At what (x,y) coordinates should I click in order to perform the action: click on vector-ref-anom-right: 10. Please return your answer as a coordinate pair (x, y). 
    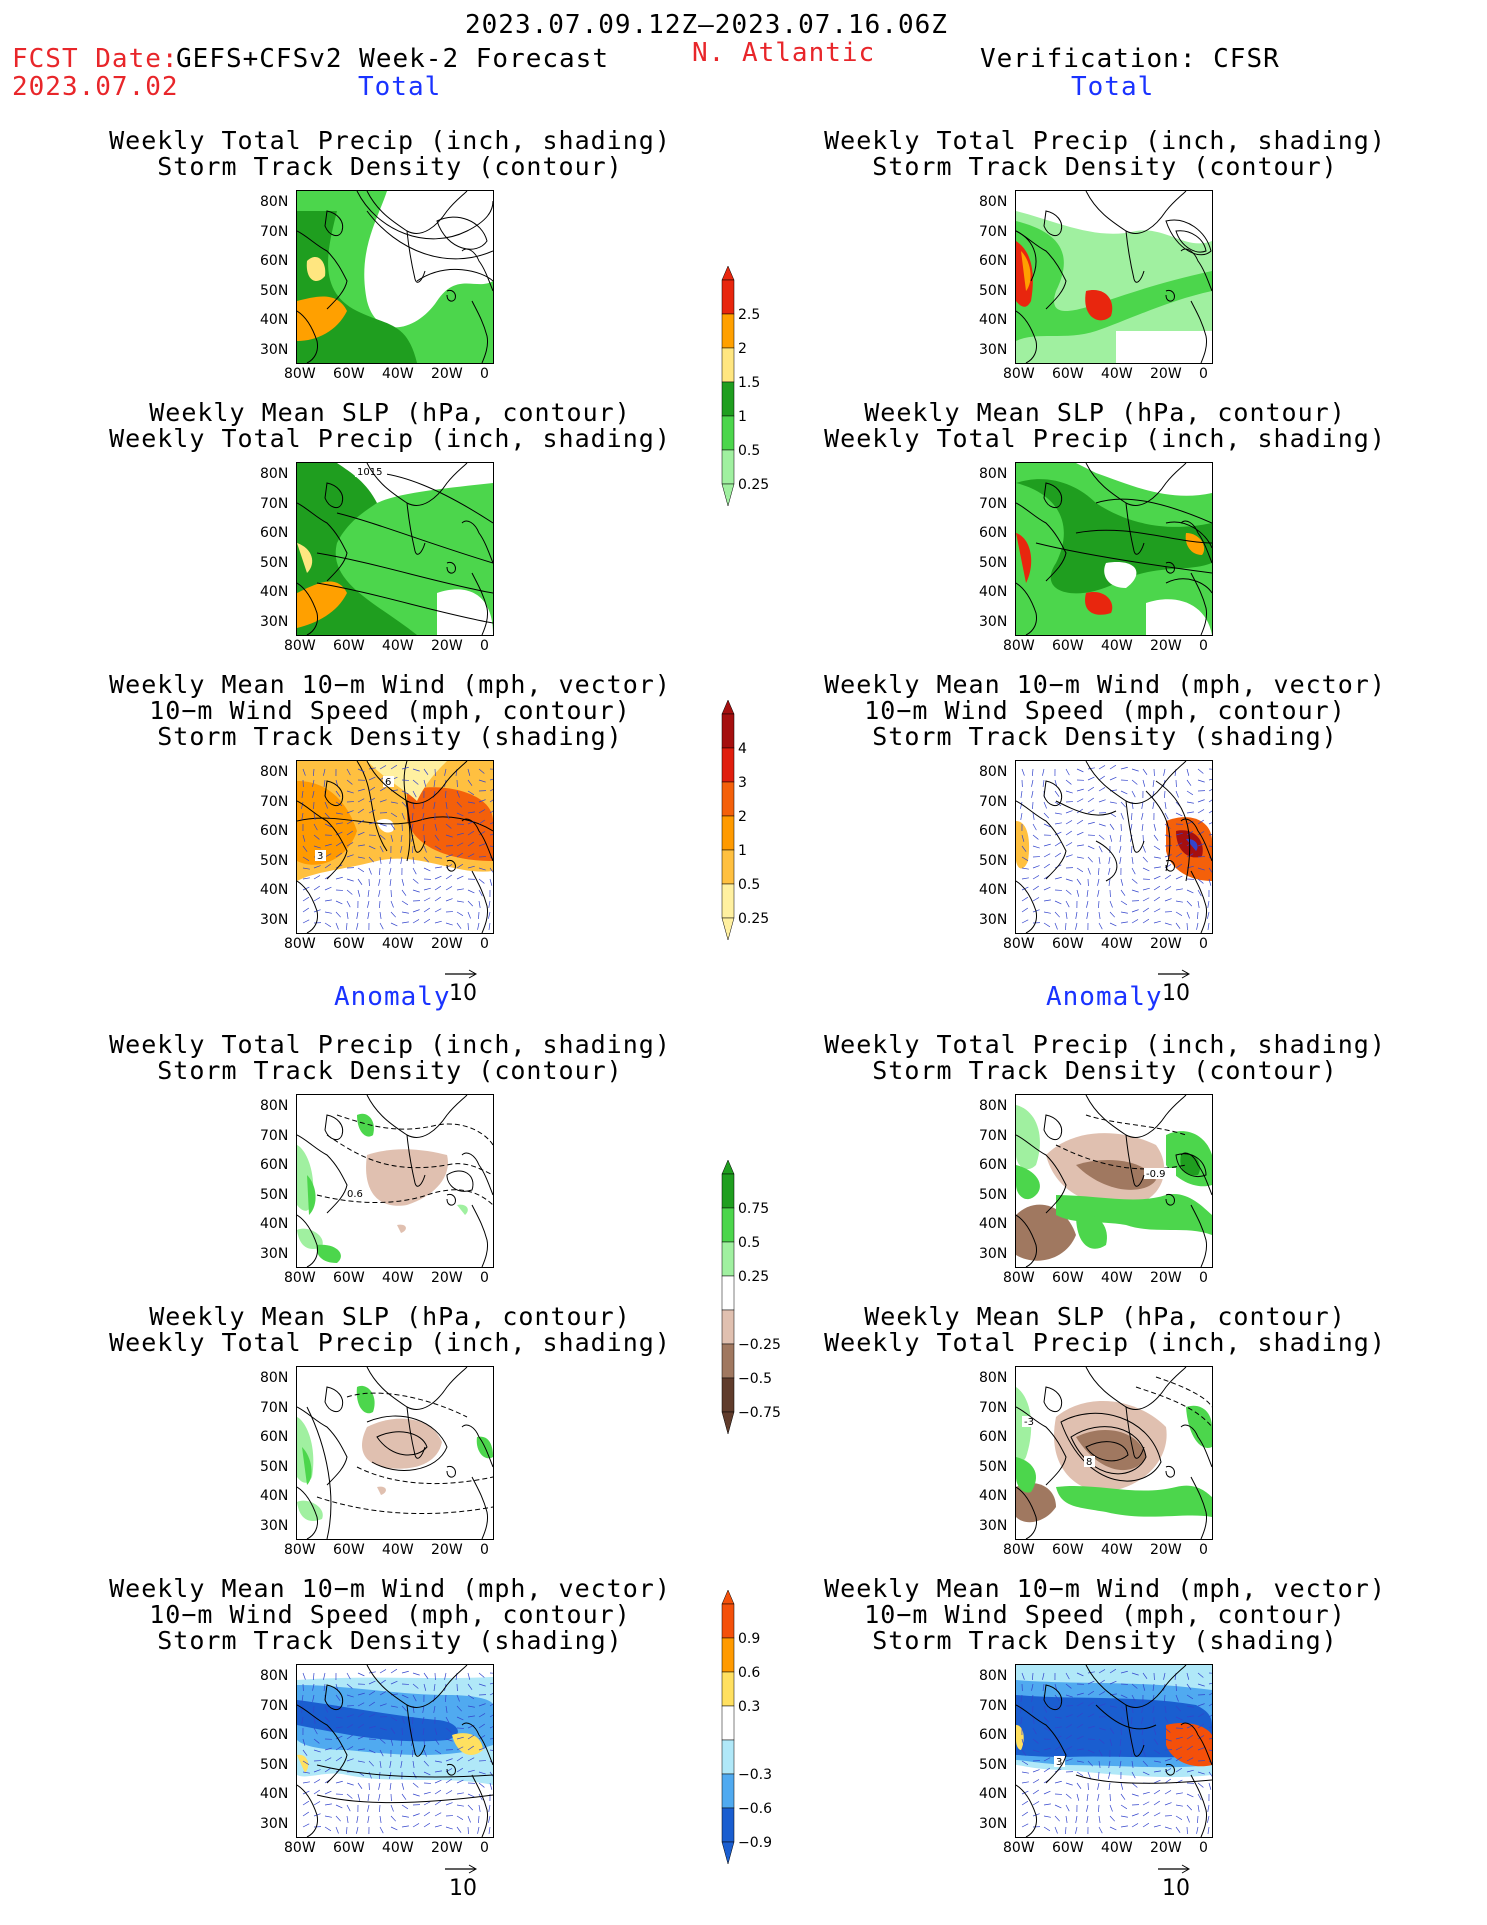
    Looking at the image, I should click on (1175, 1878).